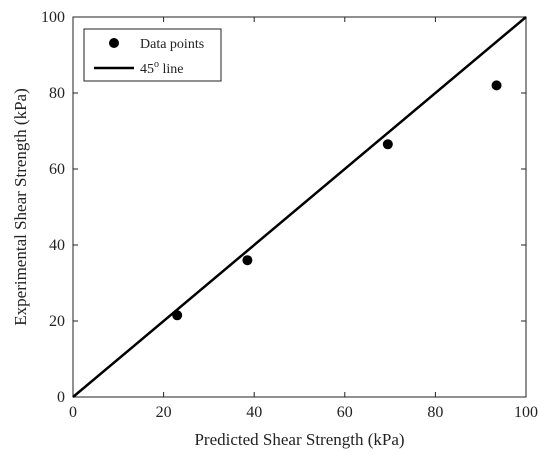 Image resolution: width=550 pixels, height=459 pixels. I want to click on legend-box, so click(152, 55).